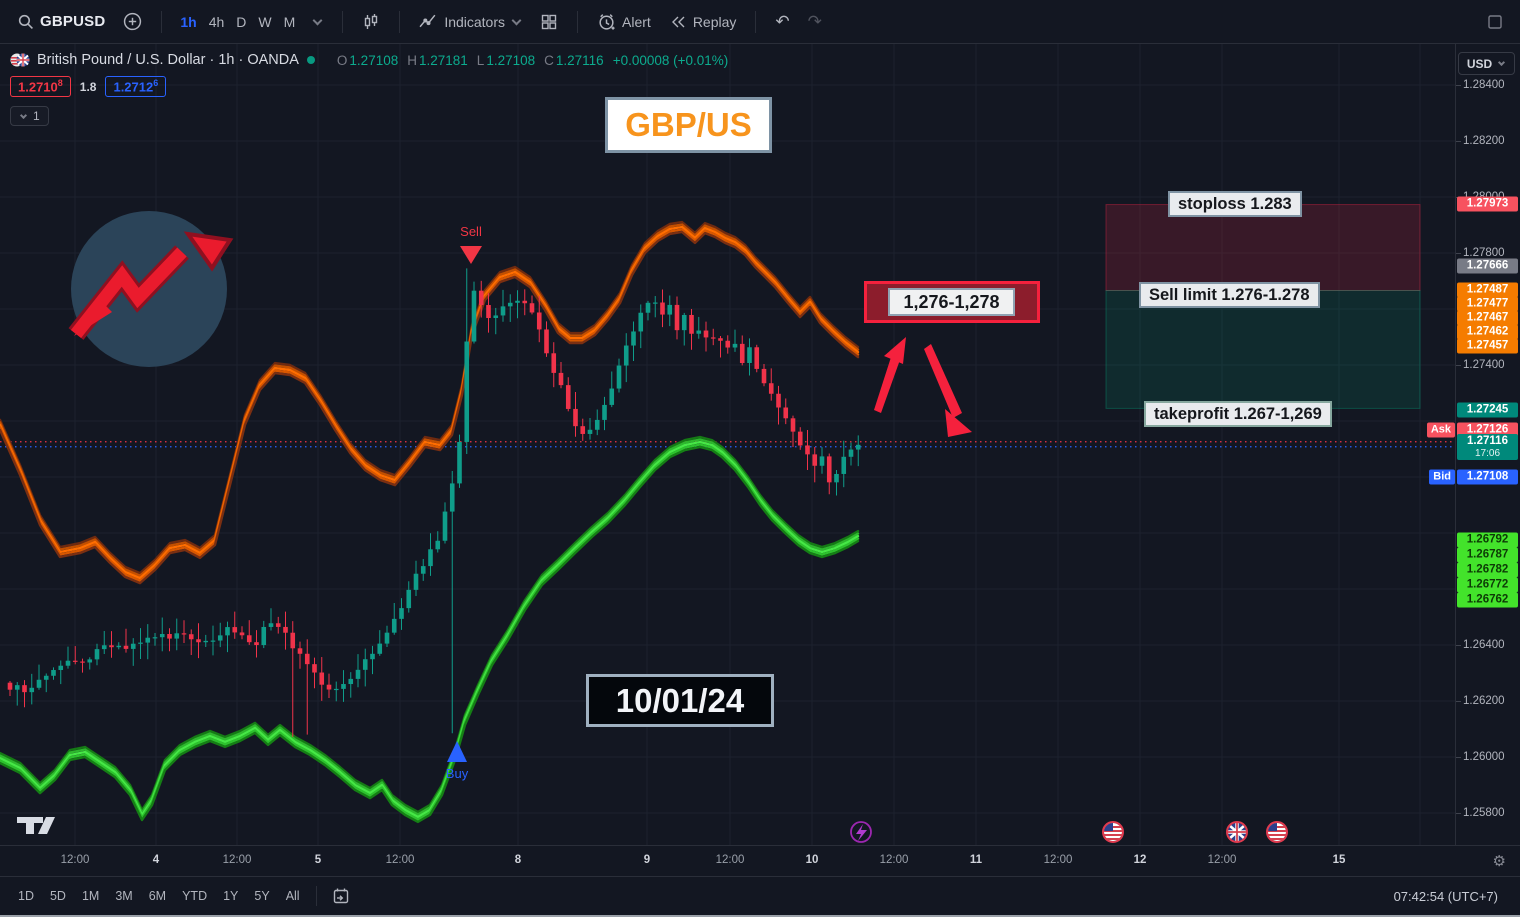 This screenshot has width=1520, height=917. What do you see at coordinates (670, 60) in the screenshot?
I see `change-value: +0.00008 (+0.01%)` at bounding box center [670, 60].